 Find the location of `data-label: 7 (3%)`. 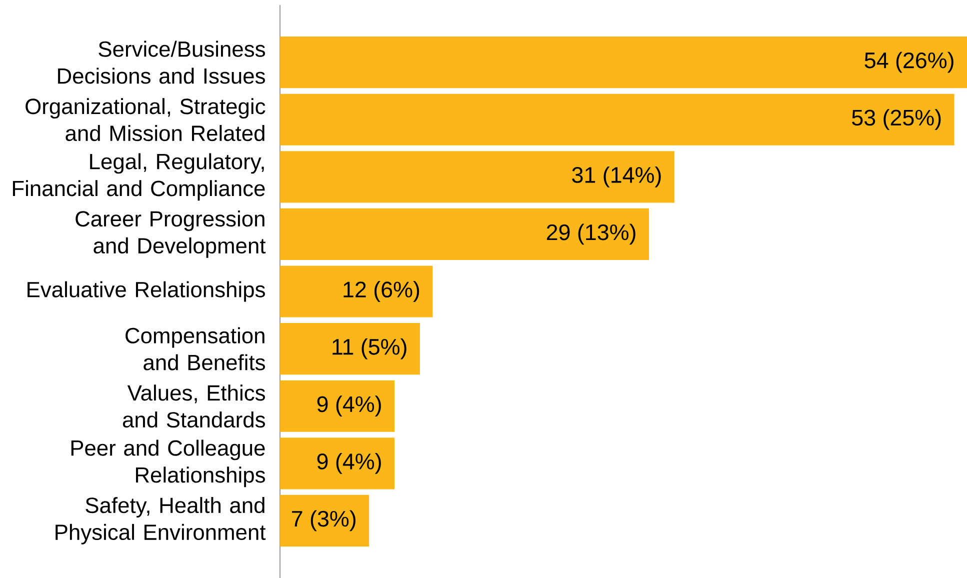

data-label: 7 (3%) is located at coordinates (324, 521).